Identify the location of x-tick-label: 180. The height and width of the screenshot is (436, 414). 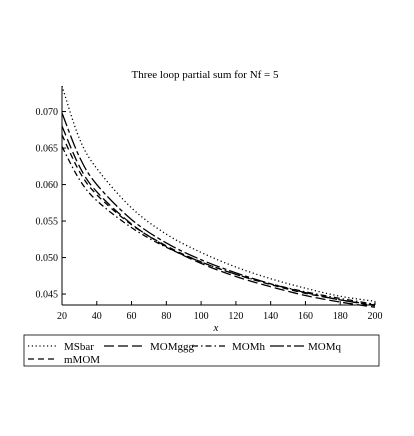
(340, 316).